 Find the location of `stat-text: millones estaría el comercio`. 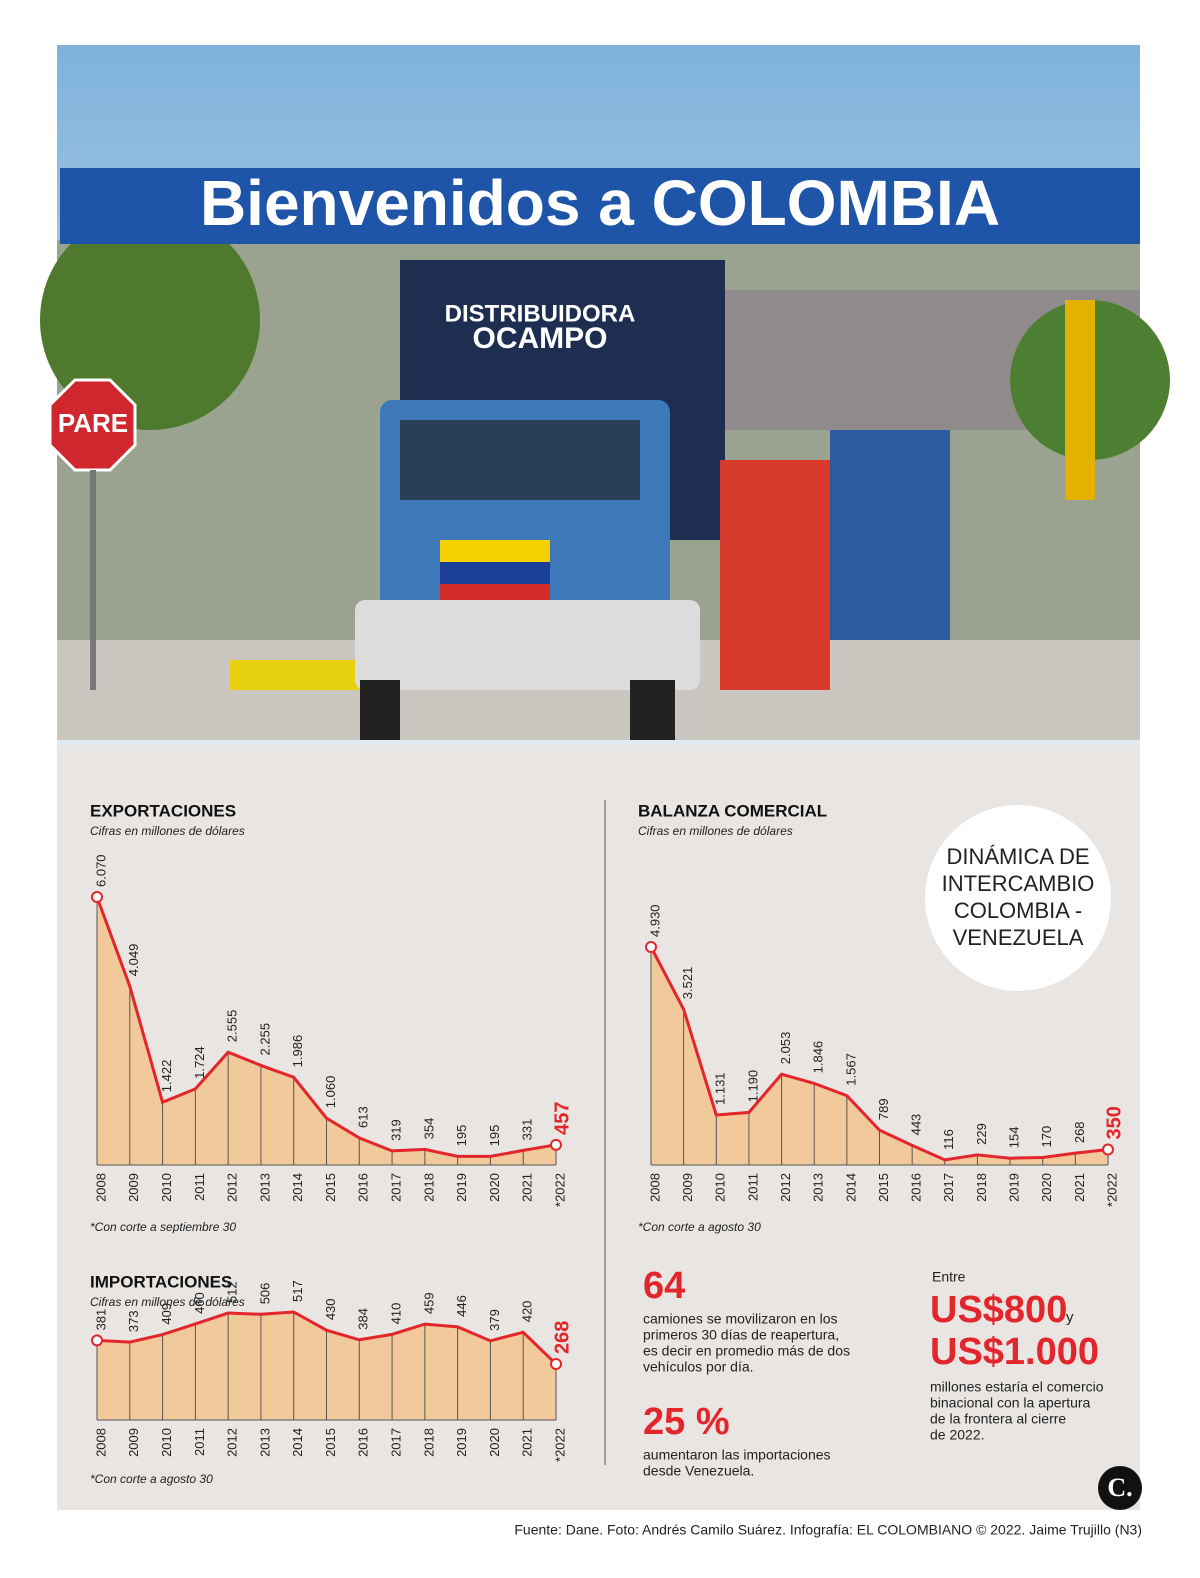

stat-text: millones estaría el comercio is located at coordinates (1017, 1387).